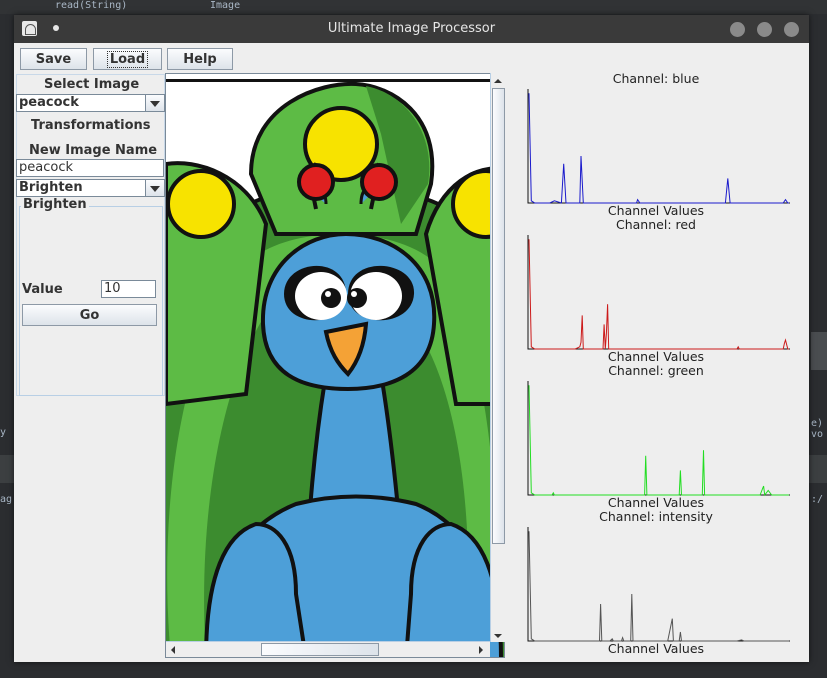  What do you see at coordinates (764, 29) in the screenshot?
I see `maximize-button` at bounding box center [764, 29].